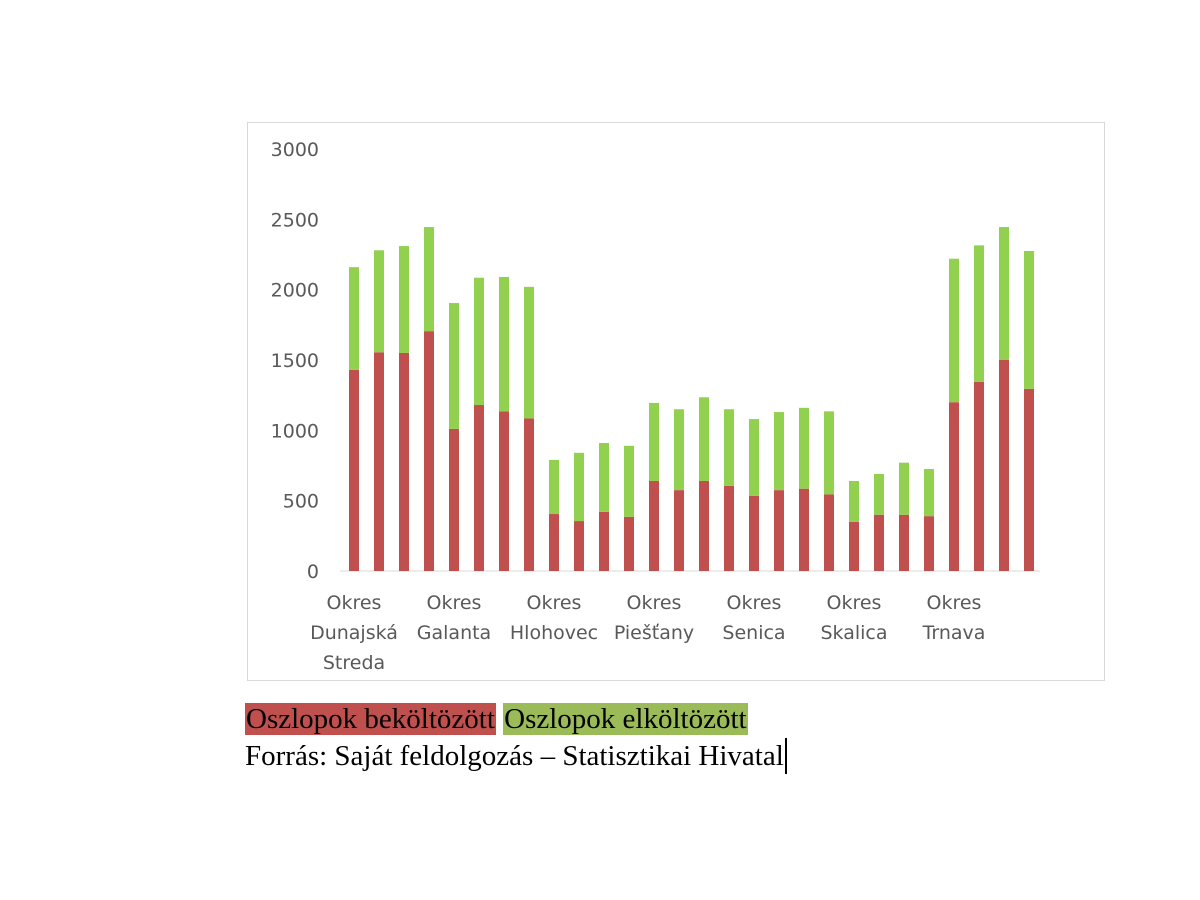  What do you see at coordinates (654, 618) in the screenshot?
I see `x-tick-label: Okres Piešťany` at bounding box center [654, 618].